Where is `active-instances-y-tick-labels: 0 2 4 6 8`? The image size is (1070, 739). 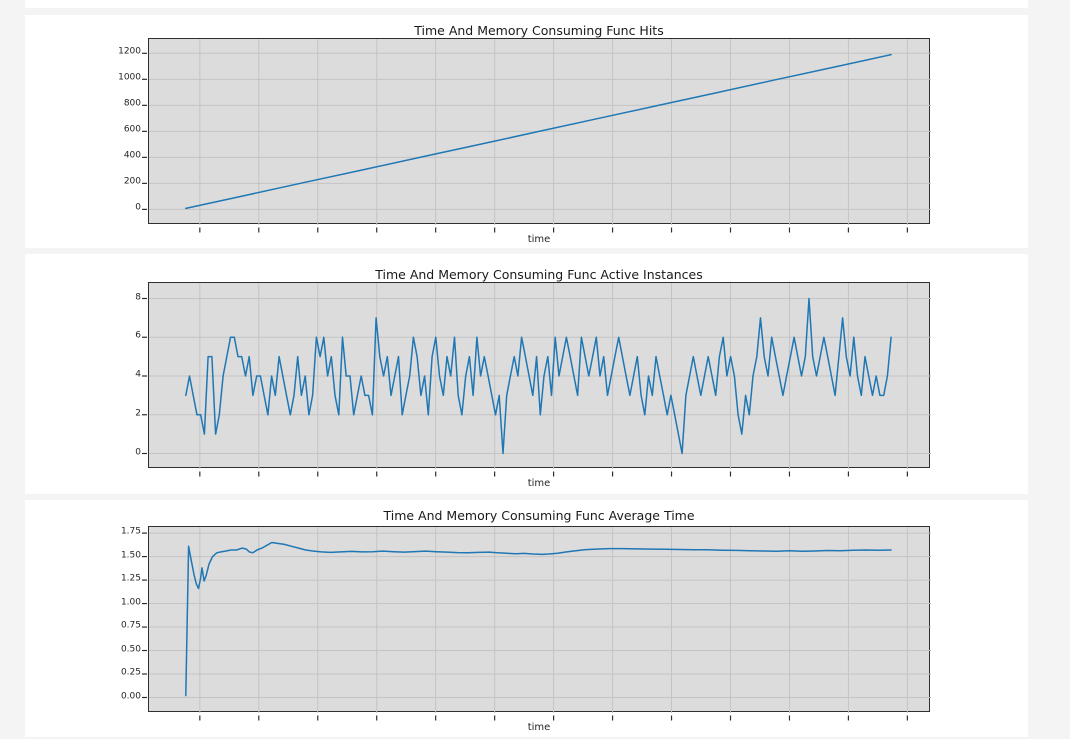 active-instances-y-tick-labels: 0 2 4 6 8 is located at coordinates (83, 375).